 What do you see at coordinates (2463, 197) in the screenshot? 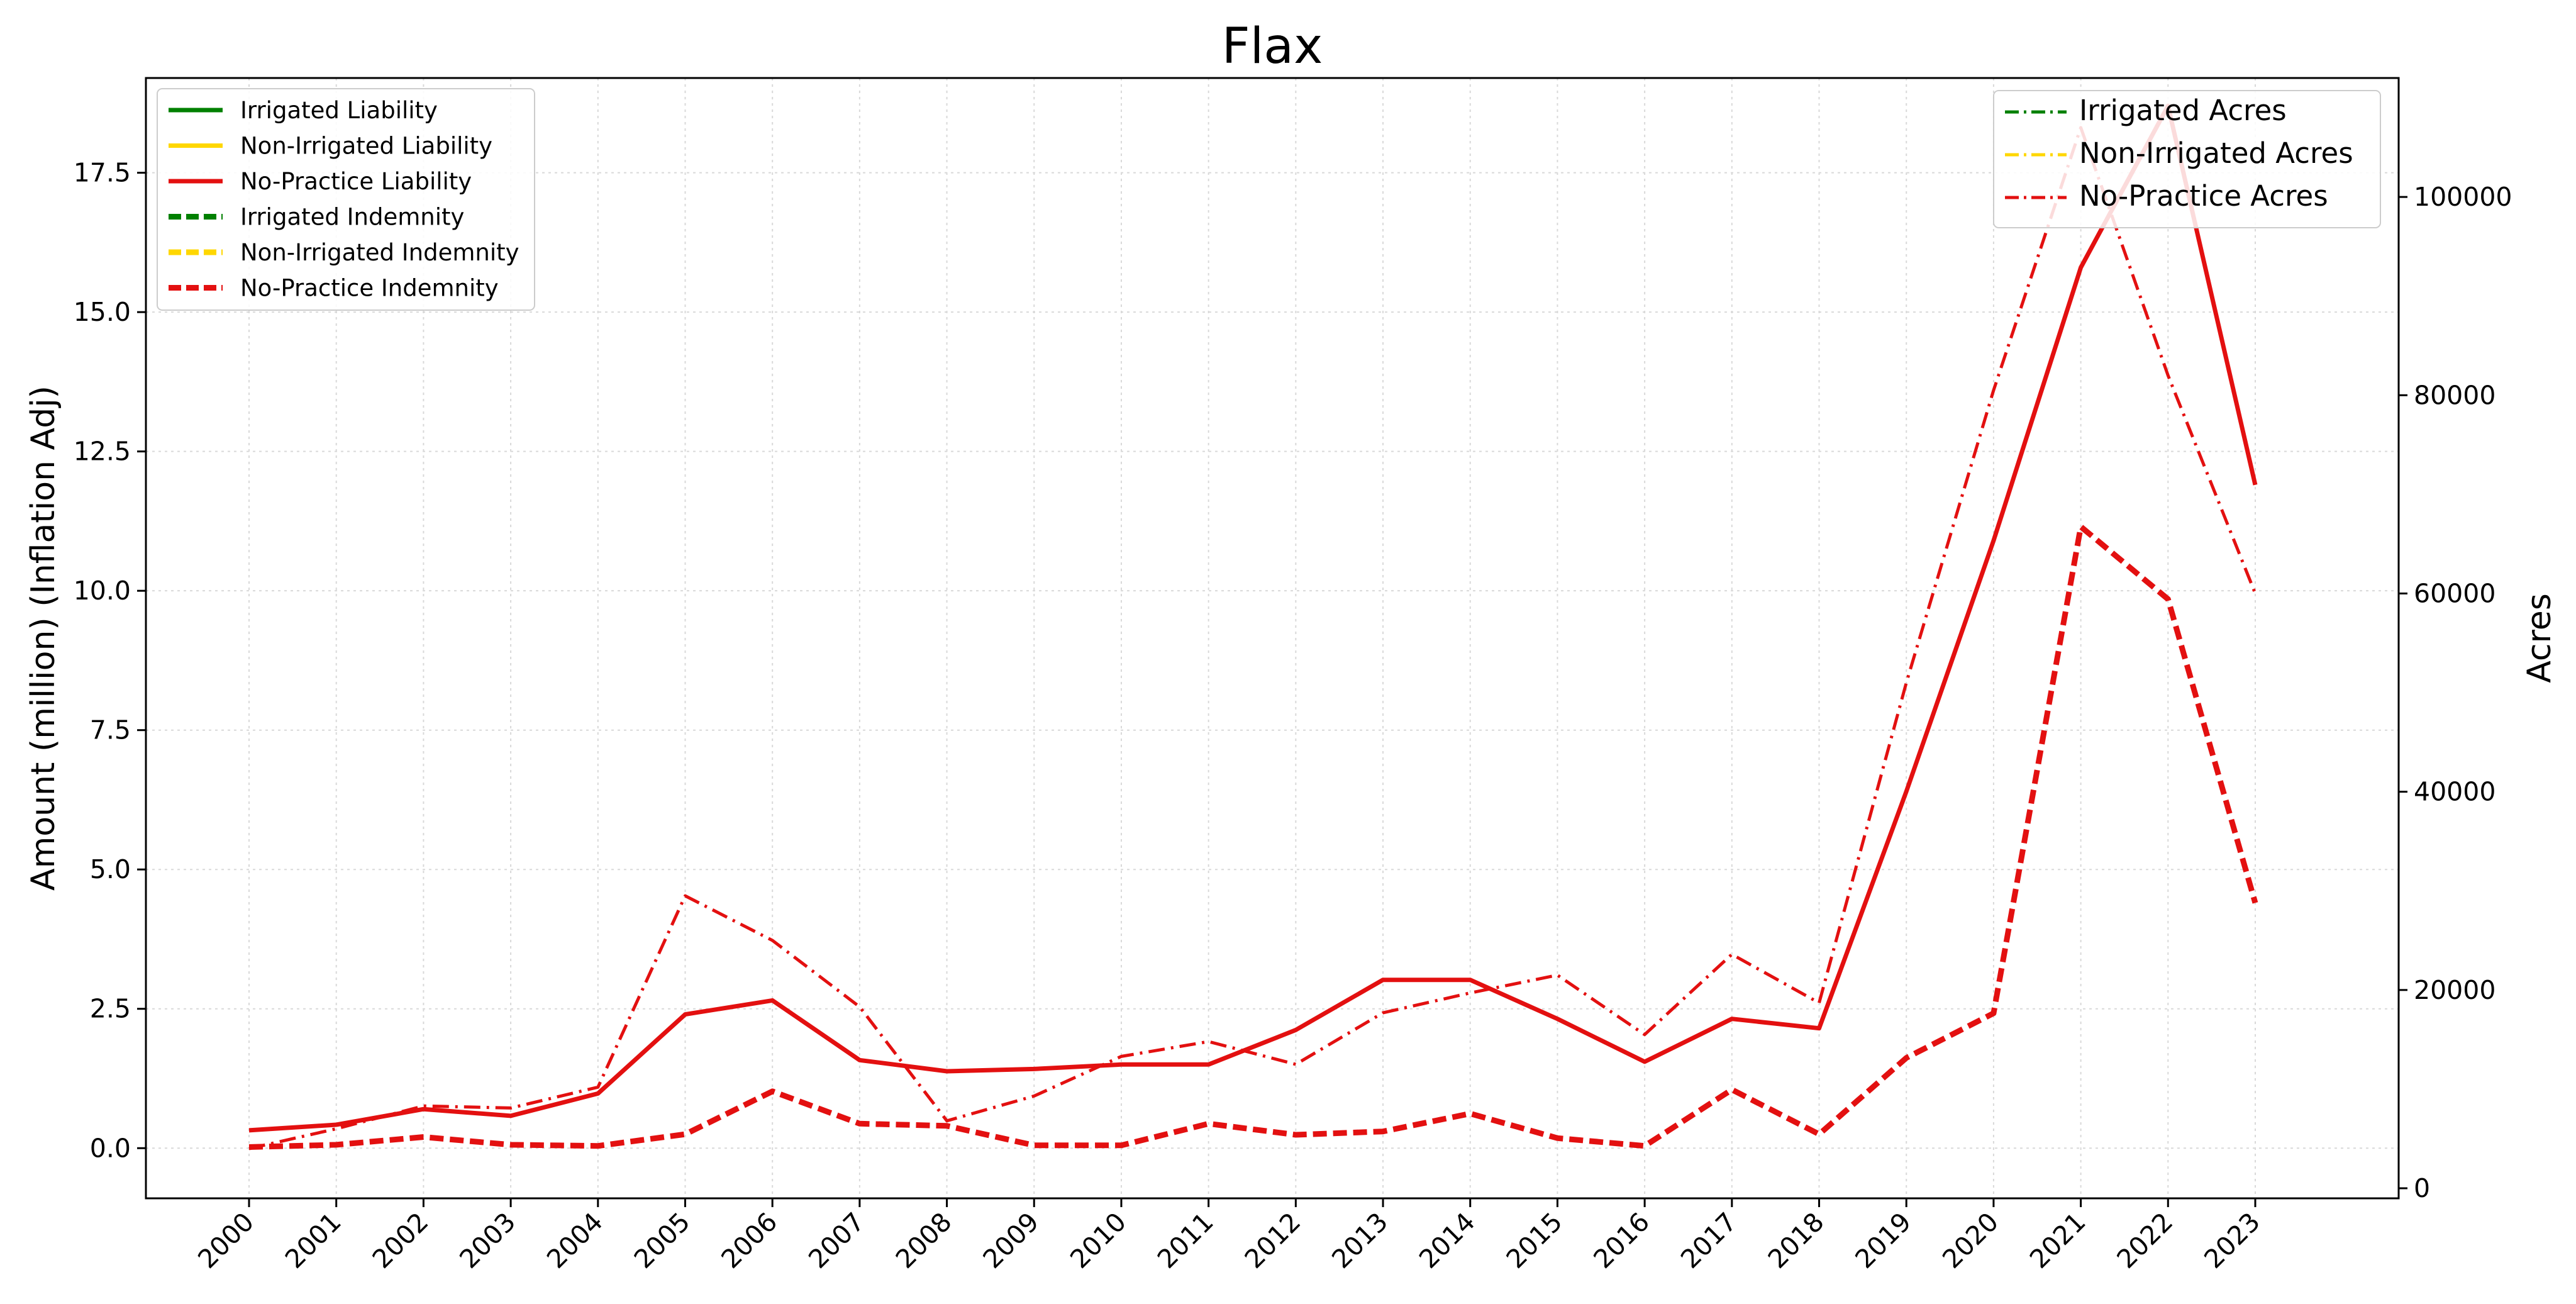
I see `y2-tick-label: 100000` at bounding box center [2463, 197].